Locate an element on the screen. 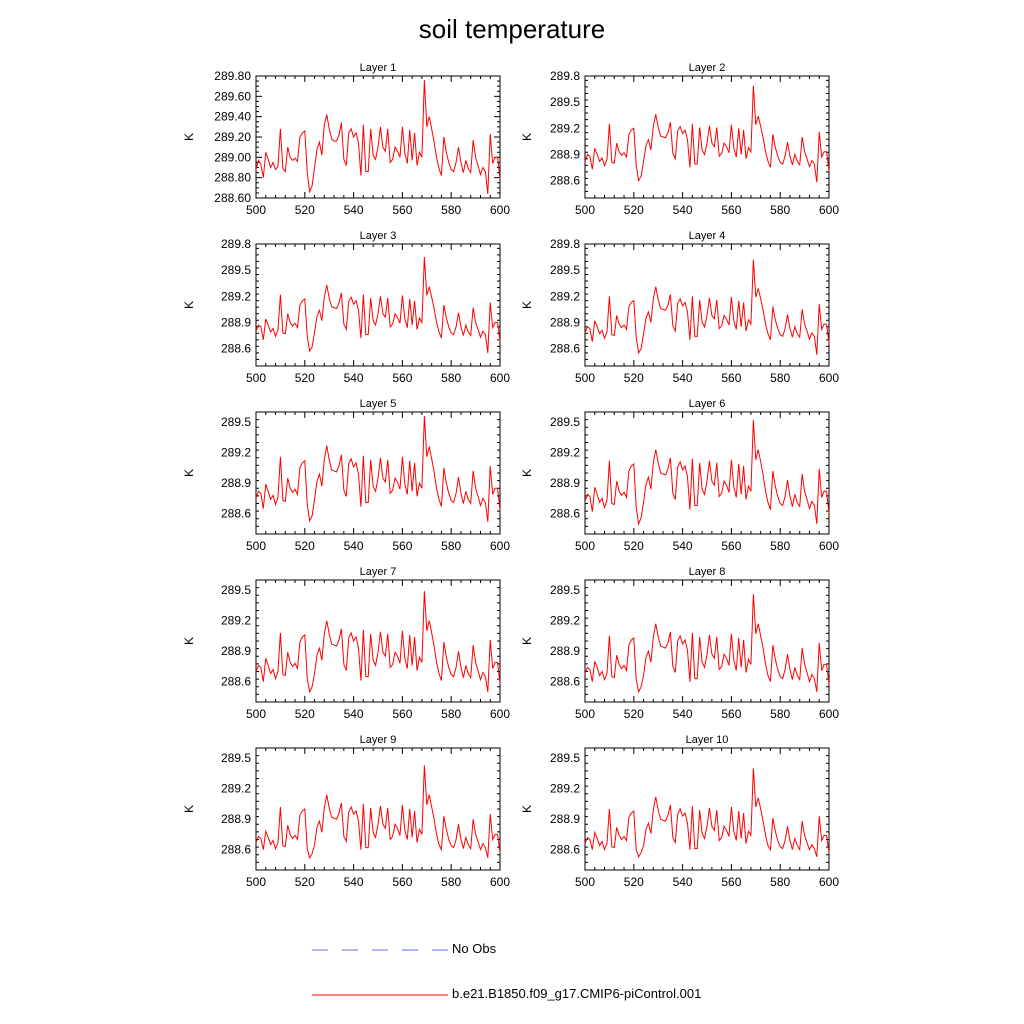 The image size is (1024, 1024). panel-9-frame is located at coordinates (378, 809).